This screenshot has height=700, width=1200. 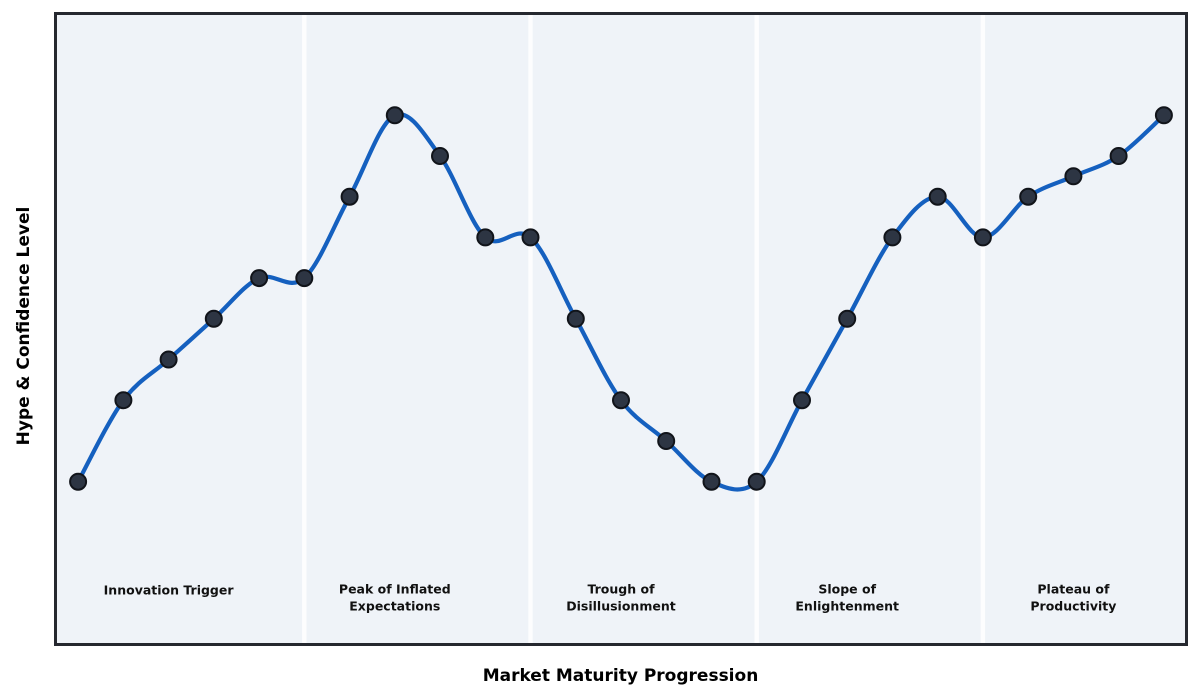 What do you see at coordinates (621, 676) in the screenshot?
I see `x-axis-label: Market Maturity Progression` at bounding box center [621, 676].